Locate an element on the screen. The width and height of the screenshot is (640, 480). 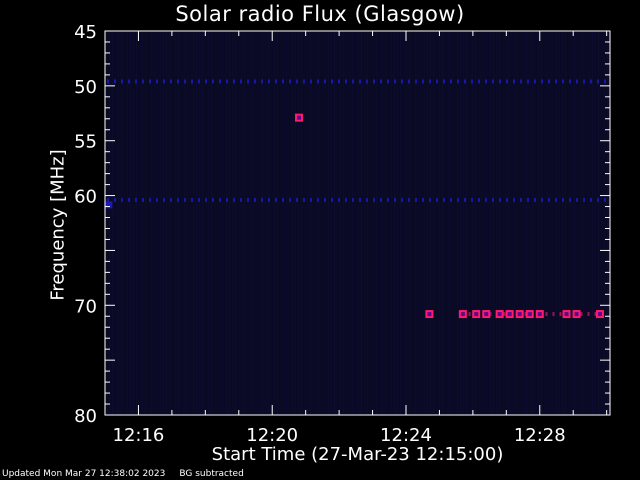
x-tick-label: 12:24 is located at coordinates (406, 435).